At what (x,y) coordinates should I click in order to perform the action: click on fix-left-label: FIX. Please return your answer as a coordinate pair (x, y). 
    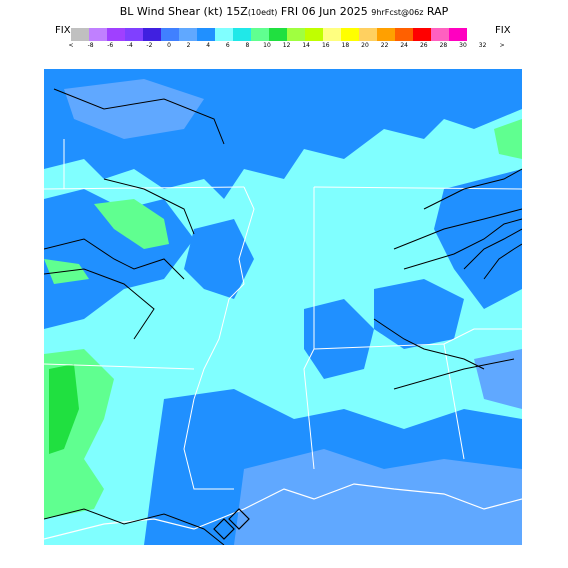
    Looking at the image, I should click on (63, 30).